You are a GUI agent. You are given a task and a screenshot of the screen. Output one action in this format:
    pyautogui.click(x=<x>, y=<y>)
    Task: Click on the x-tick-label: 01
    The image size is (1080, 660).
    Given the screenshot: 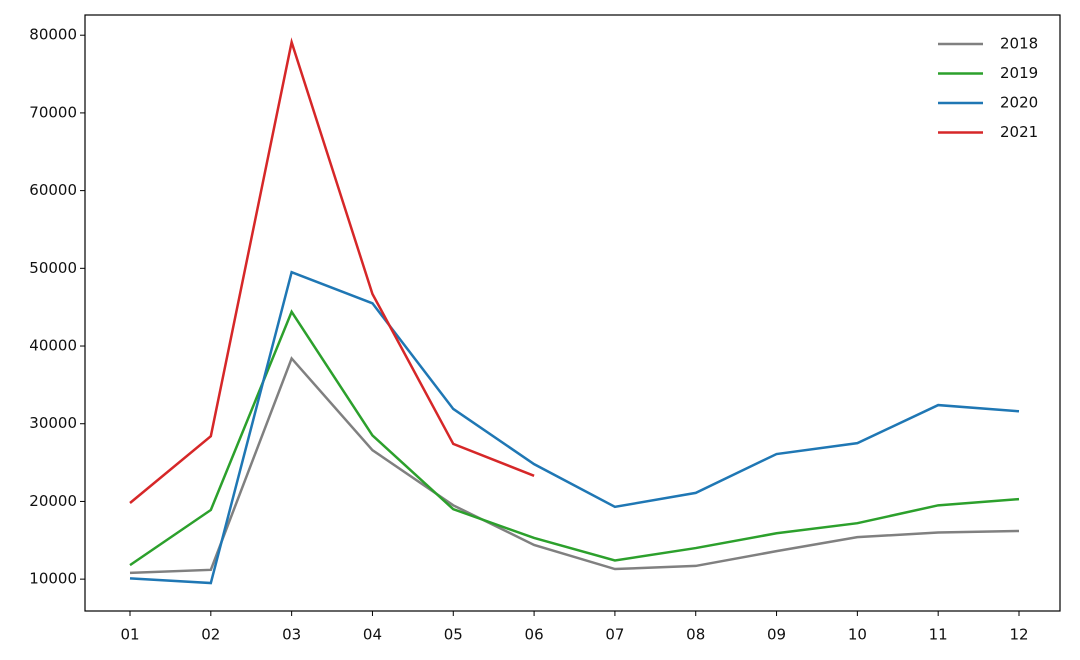 What is the action you would take?
    pyautogui.click(x=129, y=635)
    